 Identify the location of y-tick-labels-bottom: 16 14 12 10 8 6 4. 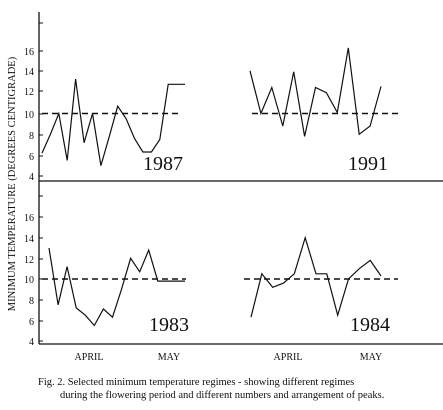
(29, 280).